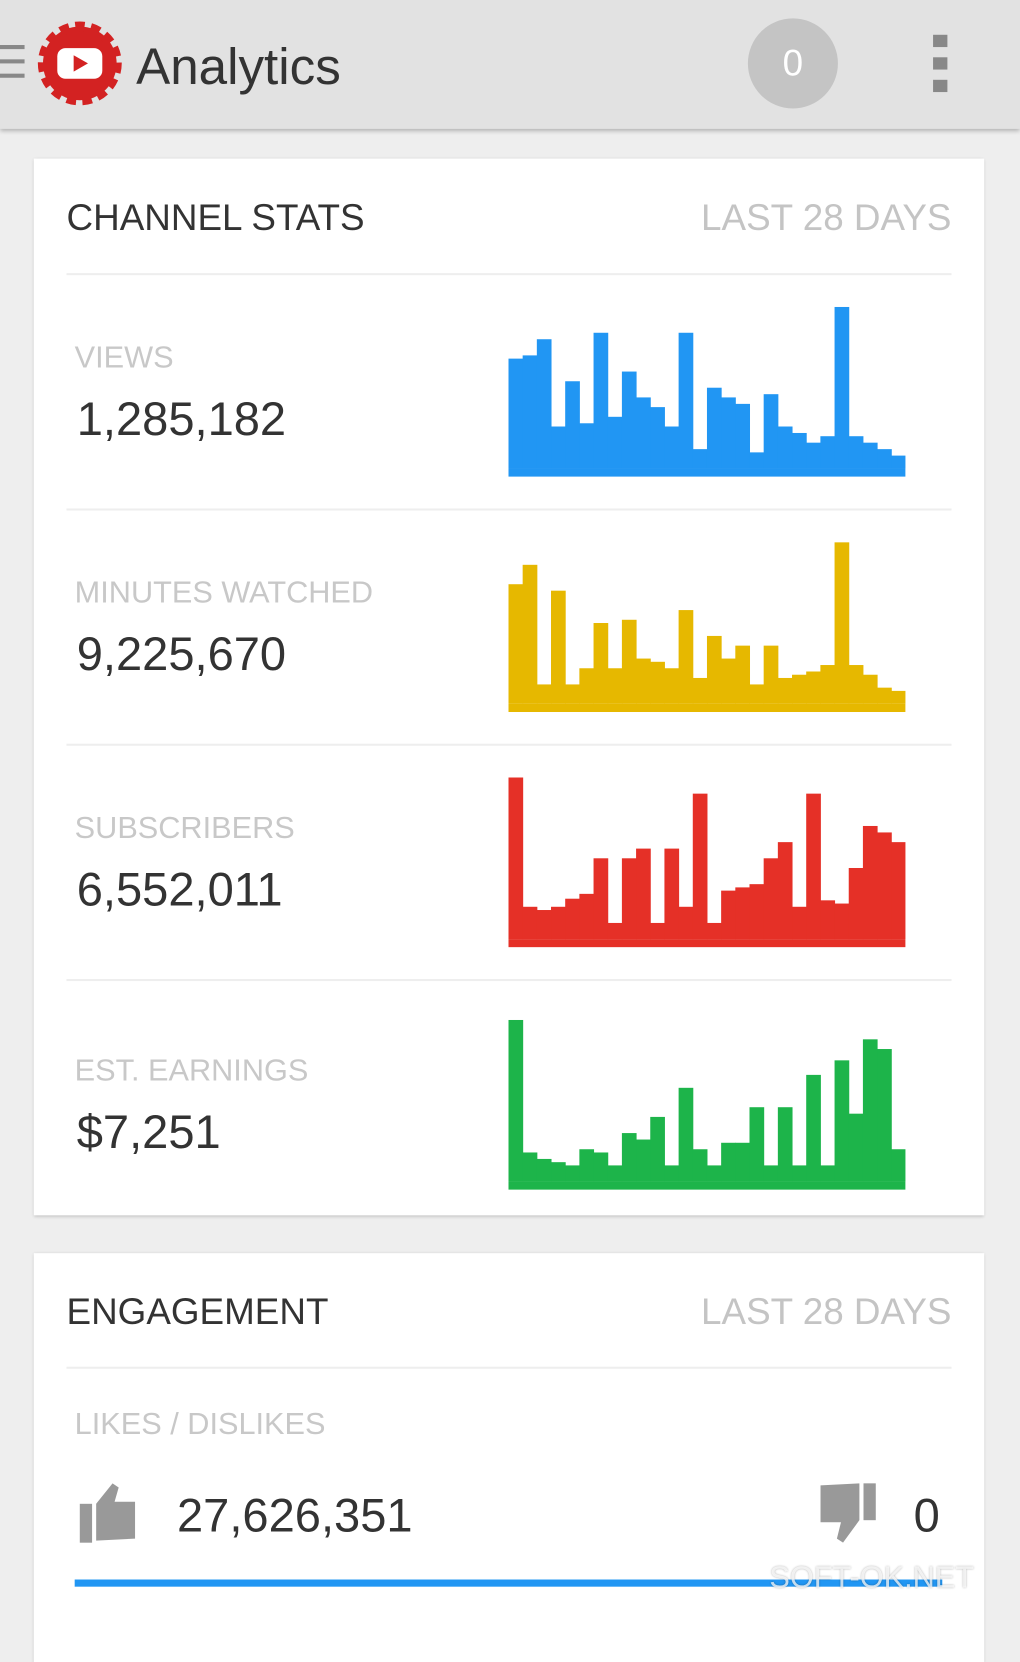 The image size is (1020, 1662). Describe the element at coordinates (940, 63) in the screenshot. I see `overflow-menu` at that location.